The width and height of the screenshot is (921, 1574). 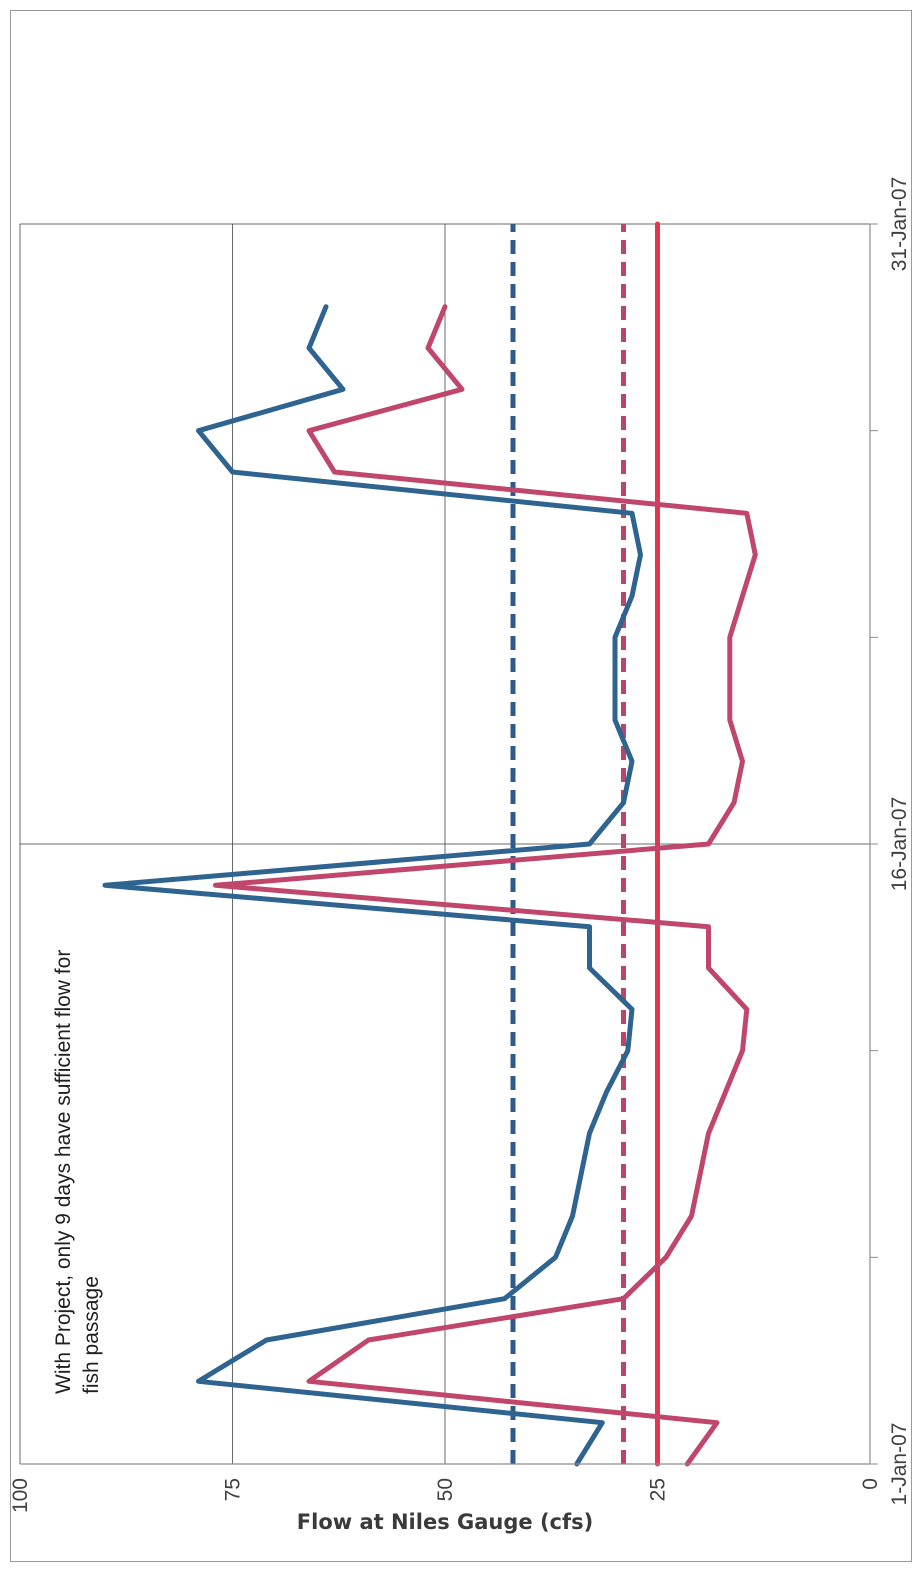 What do you see at coordinates (658, 1489) in the screenshot?
I see `y-tick-label-25: 25` at bounding box center [658, 1489].